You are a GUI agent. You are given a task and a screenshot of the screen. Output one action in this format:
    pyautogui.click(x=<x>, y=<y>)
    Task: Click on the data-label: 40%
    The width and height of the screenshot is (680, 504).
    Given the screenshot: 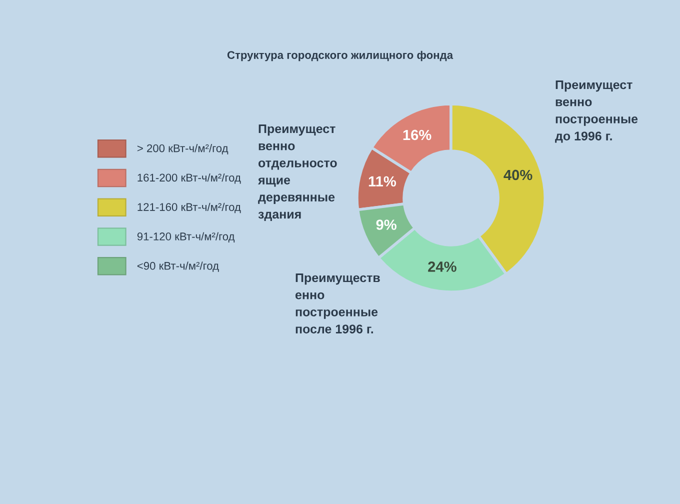 What is the action you would take?
    pyautogui.click(x=518, y=175)
    